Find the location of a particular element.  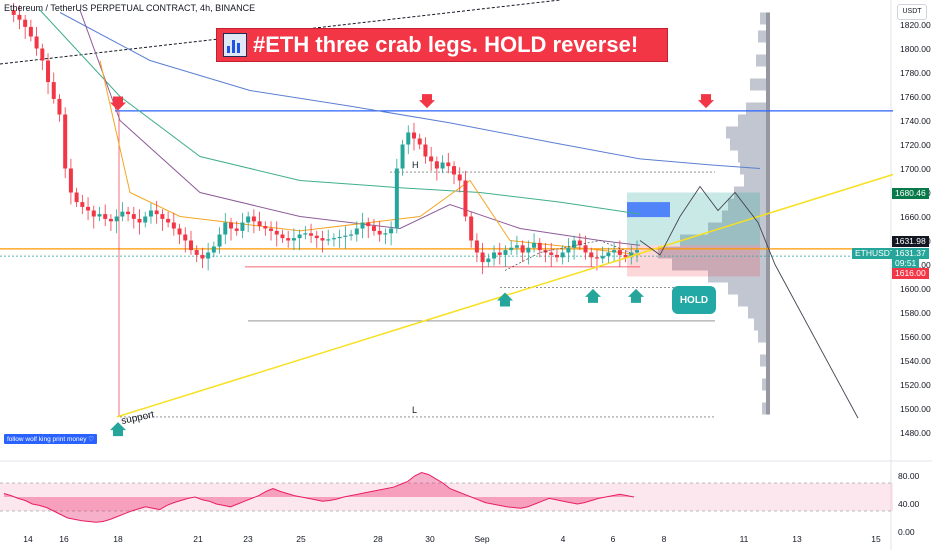

hold-callout: HOLD is located at coordinates (694, 300).